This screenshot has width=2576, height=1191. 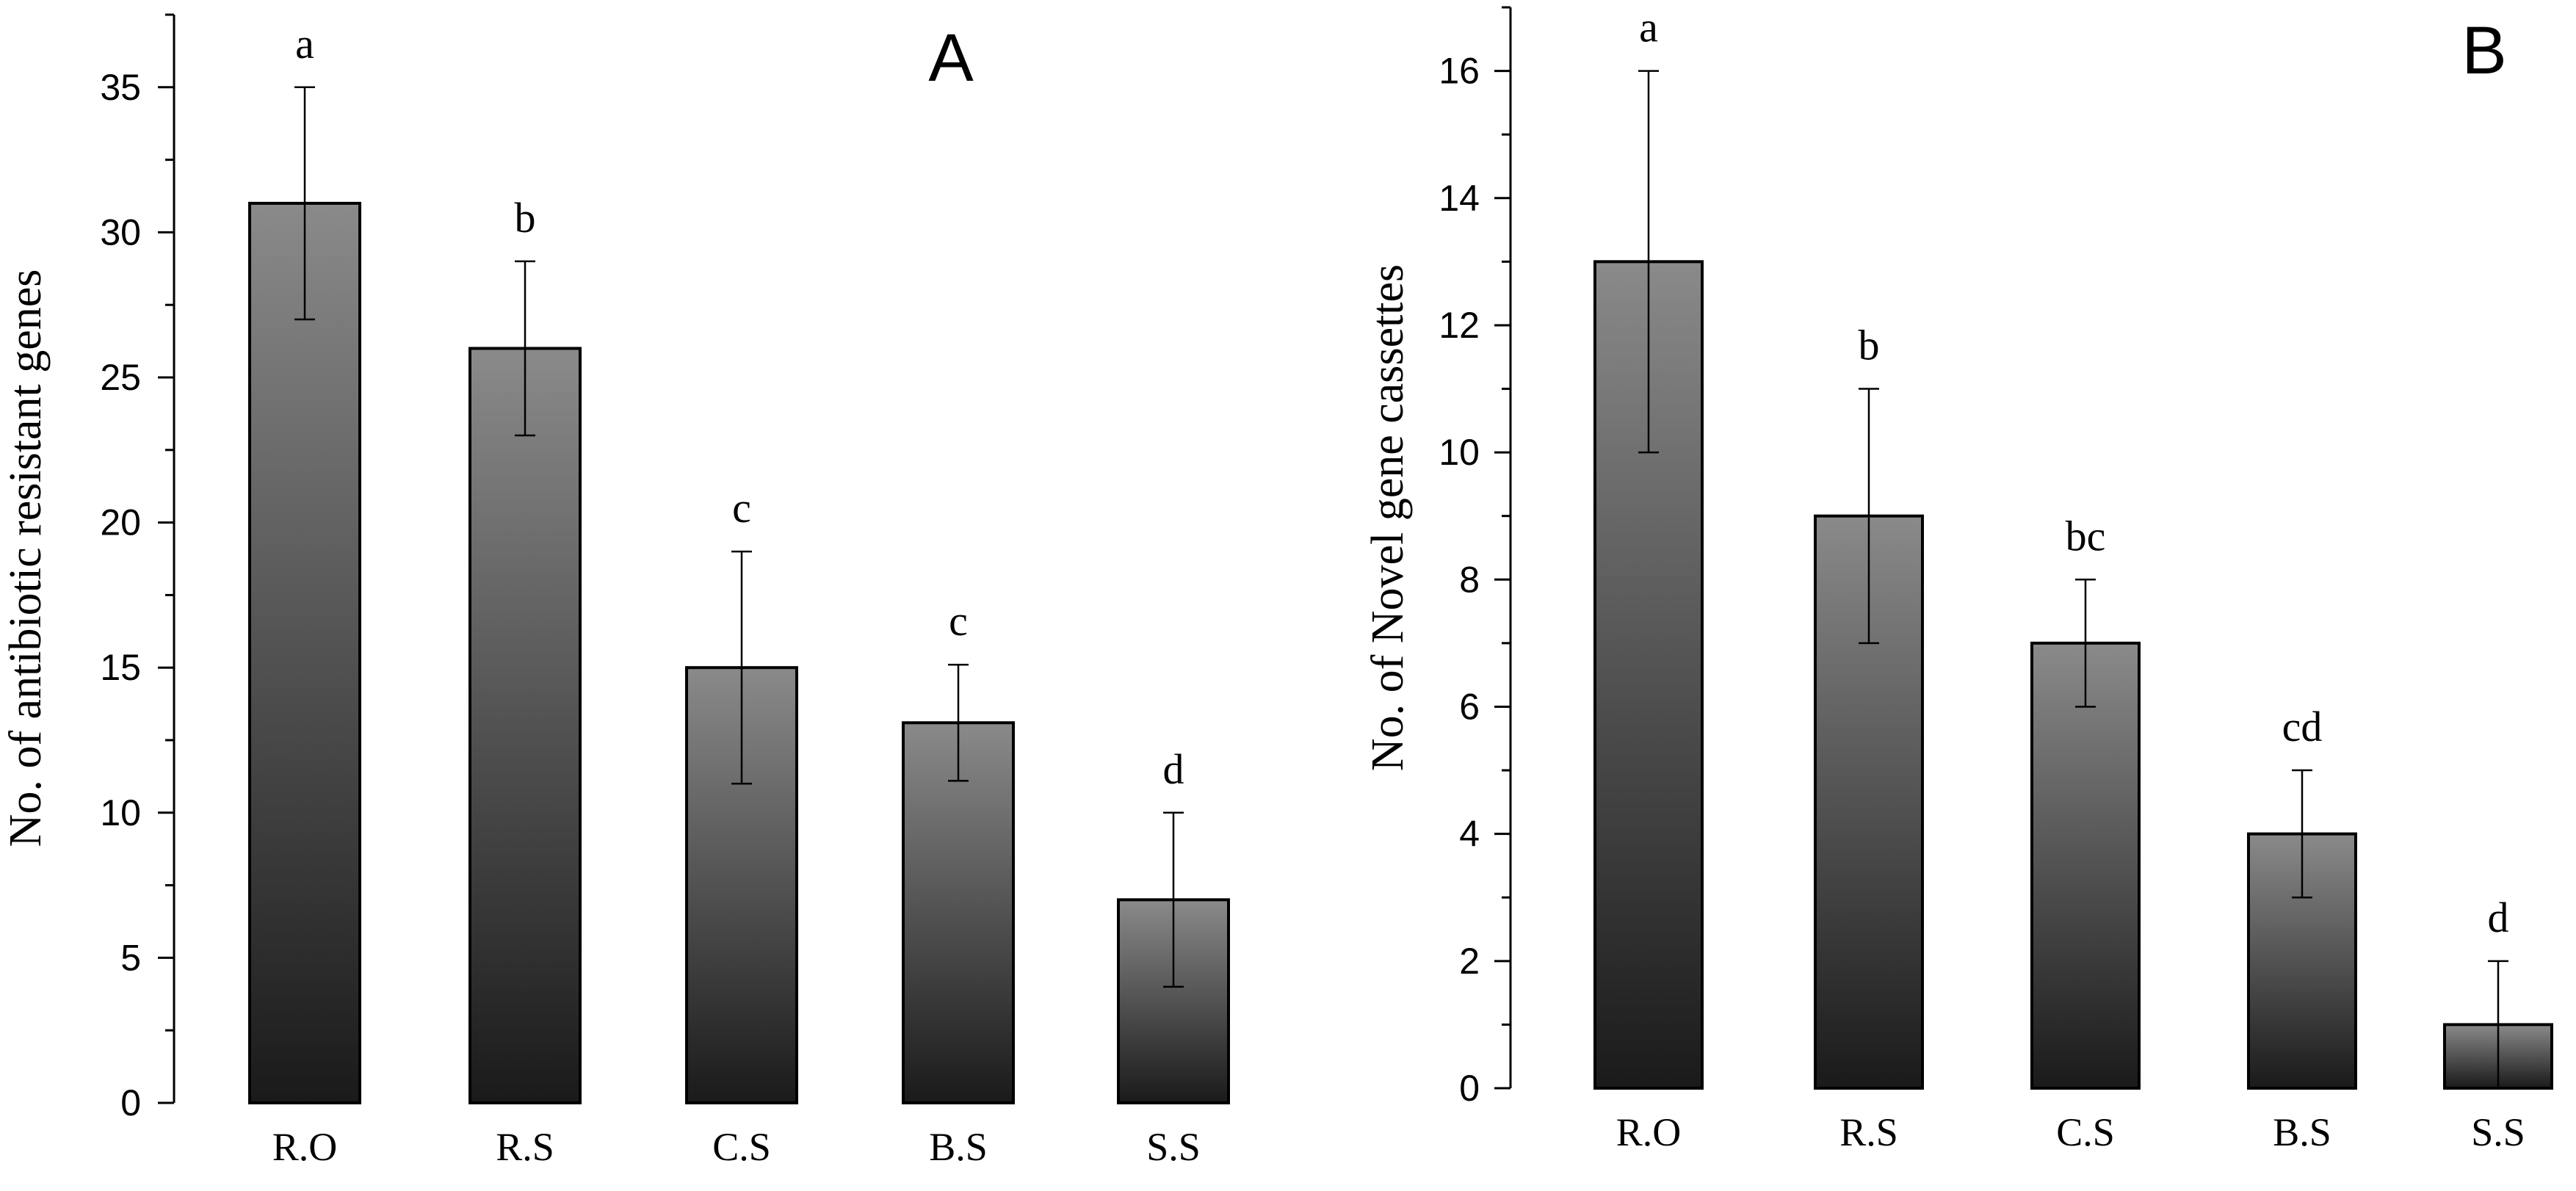 I want to click on y-tick-label: 14, so click(x=1459, y=199).